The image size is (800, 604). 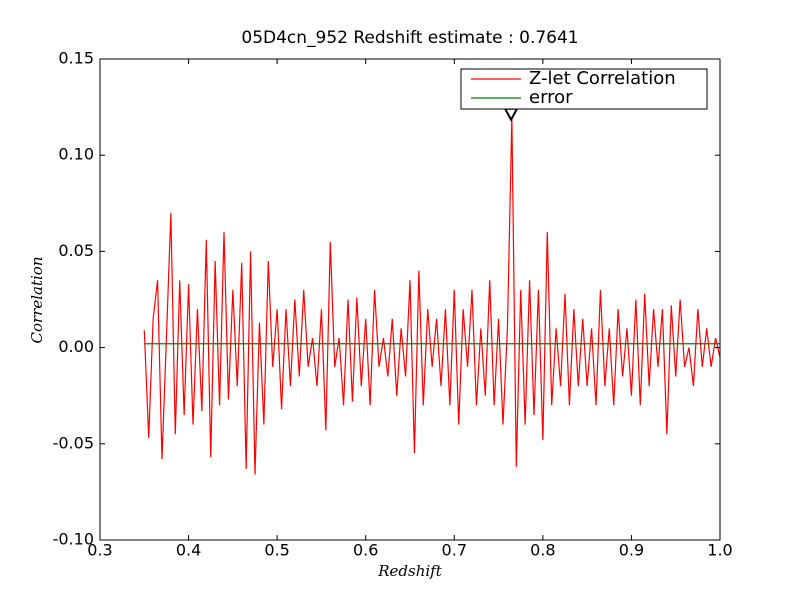 I want to click on legend-box, so click(x=584, y=89).